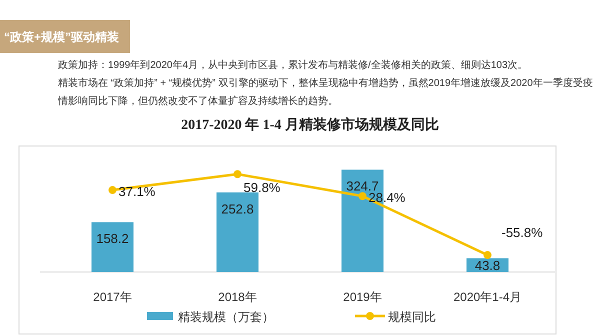 The image size is (596, 335). I want to click on data-label: 59.8%, so click(262, 188).